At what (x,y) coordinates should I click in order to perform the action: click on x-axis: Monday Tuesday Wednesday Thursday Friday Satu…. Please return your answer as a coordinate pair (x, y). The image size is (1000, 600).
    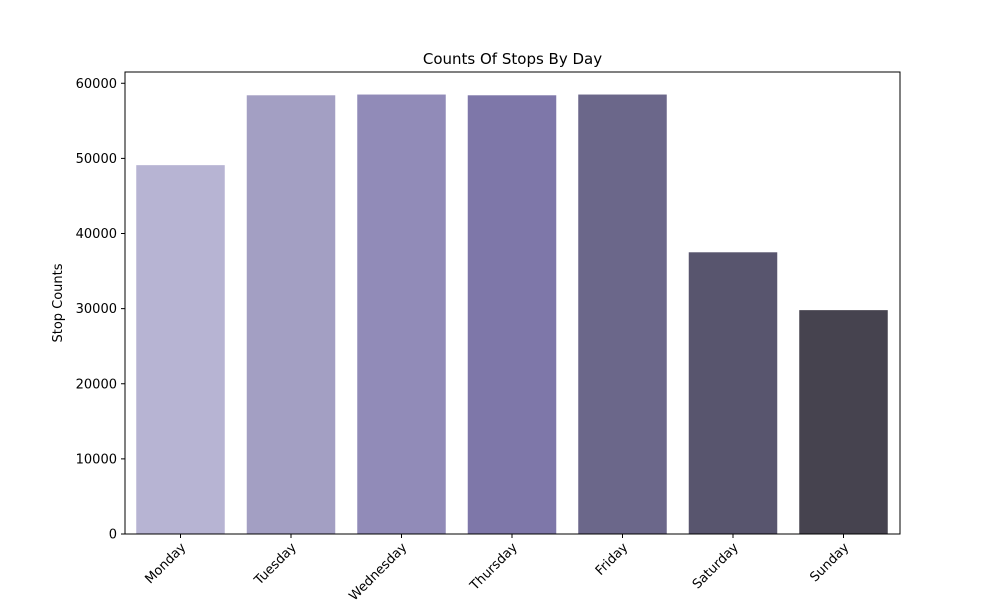
    Looking at the image, I should click on (497, 567).